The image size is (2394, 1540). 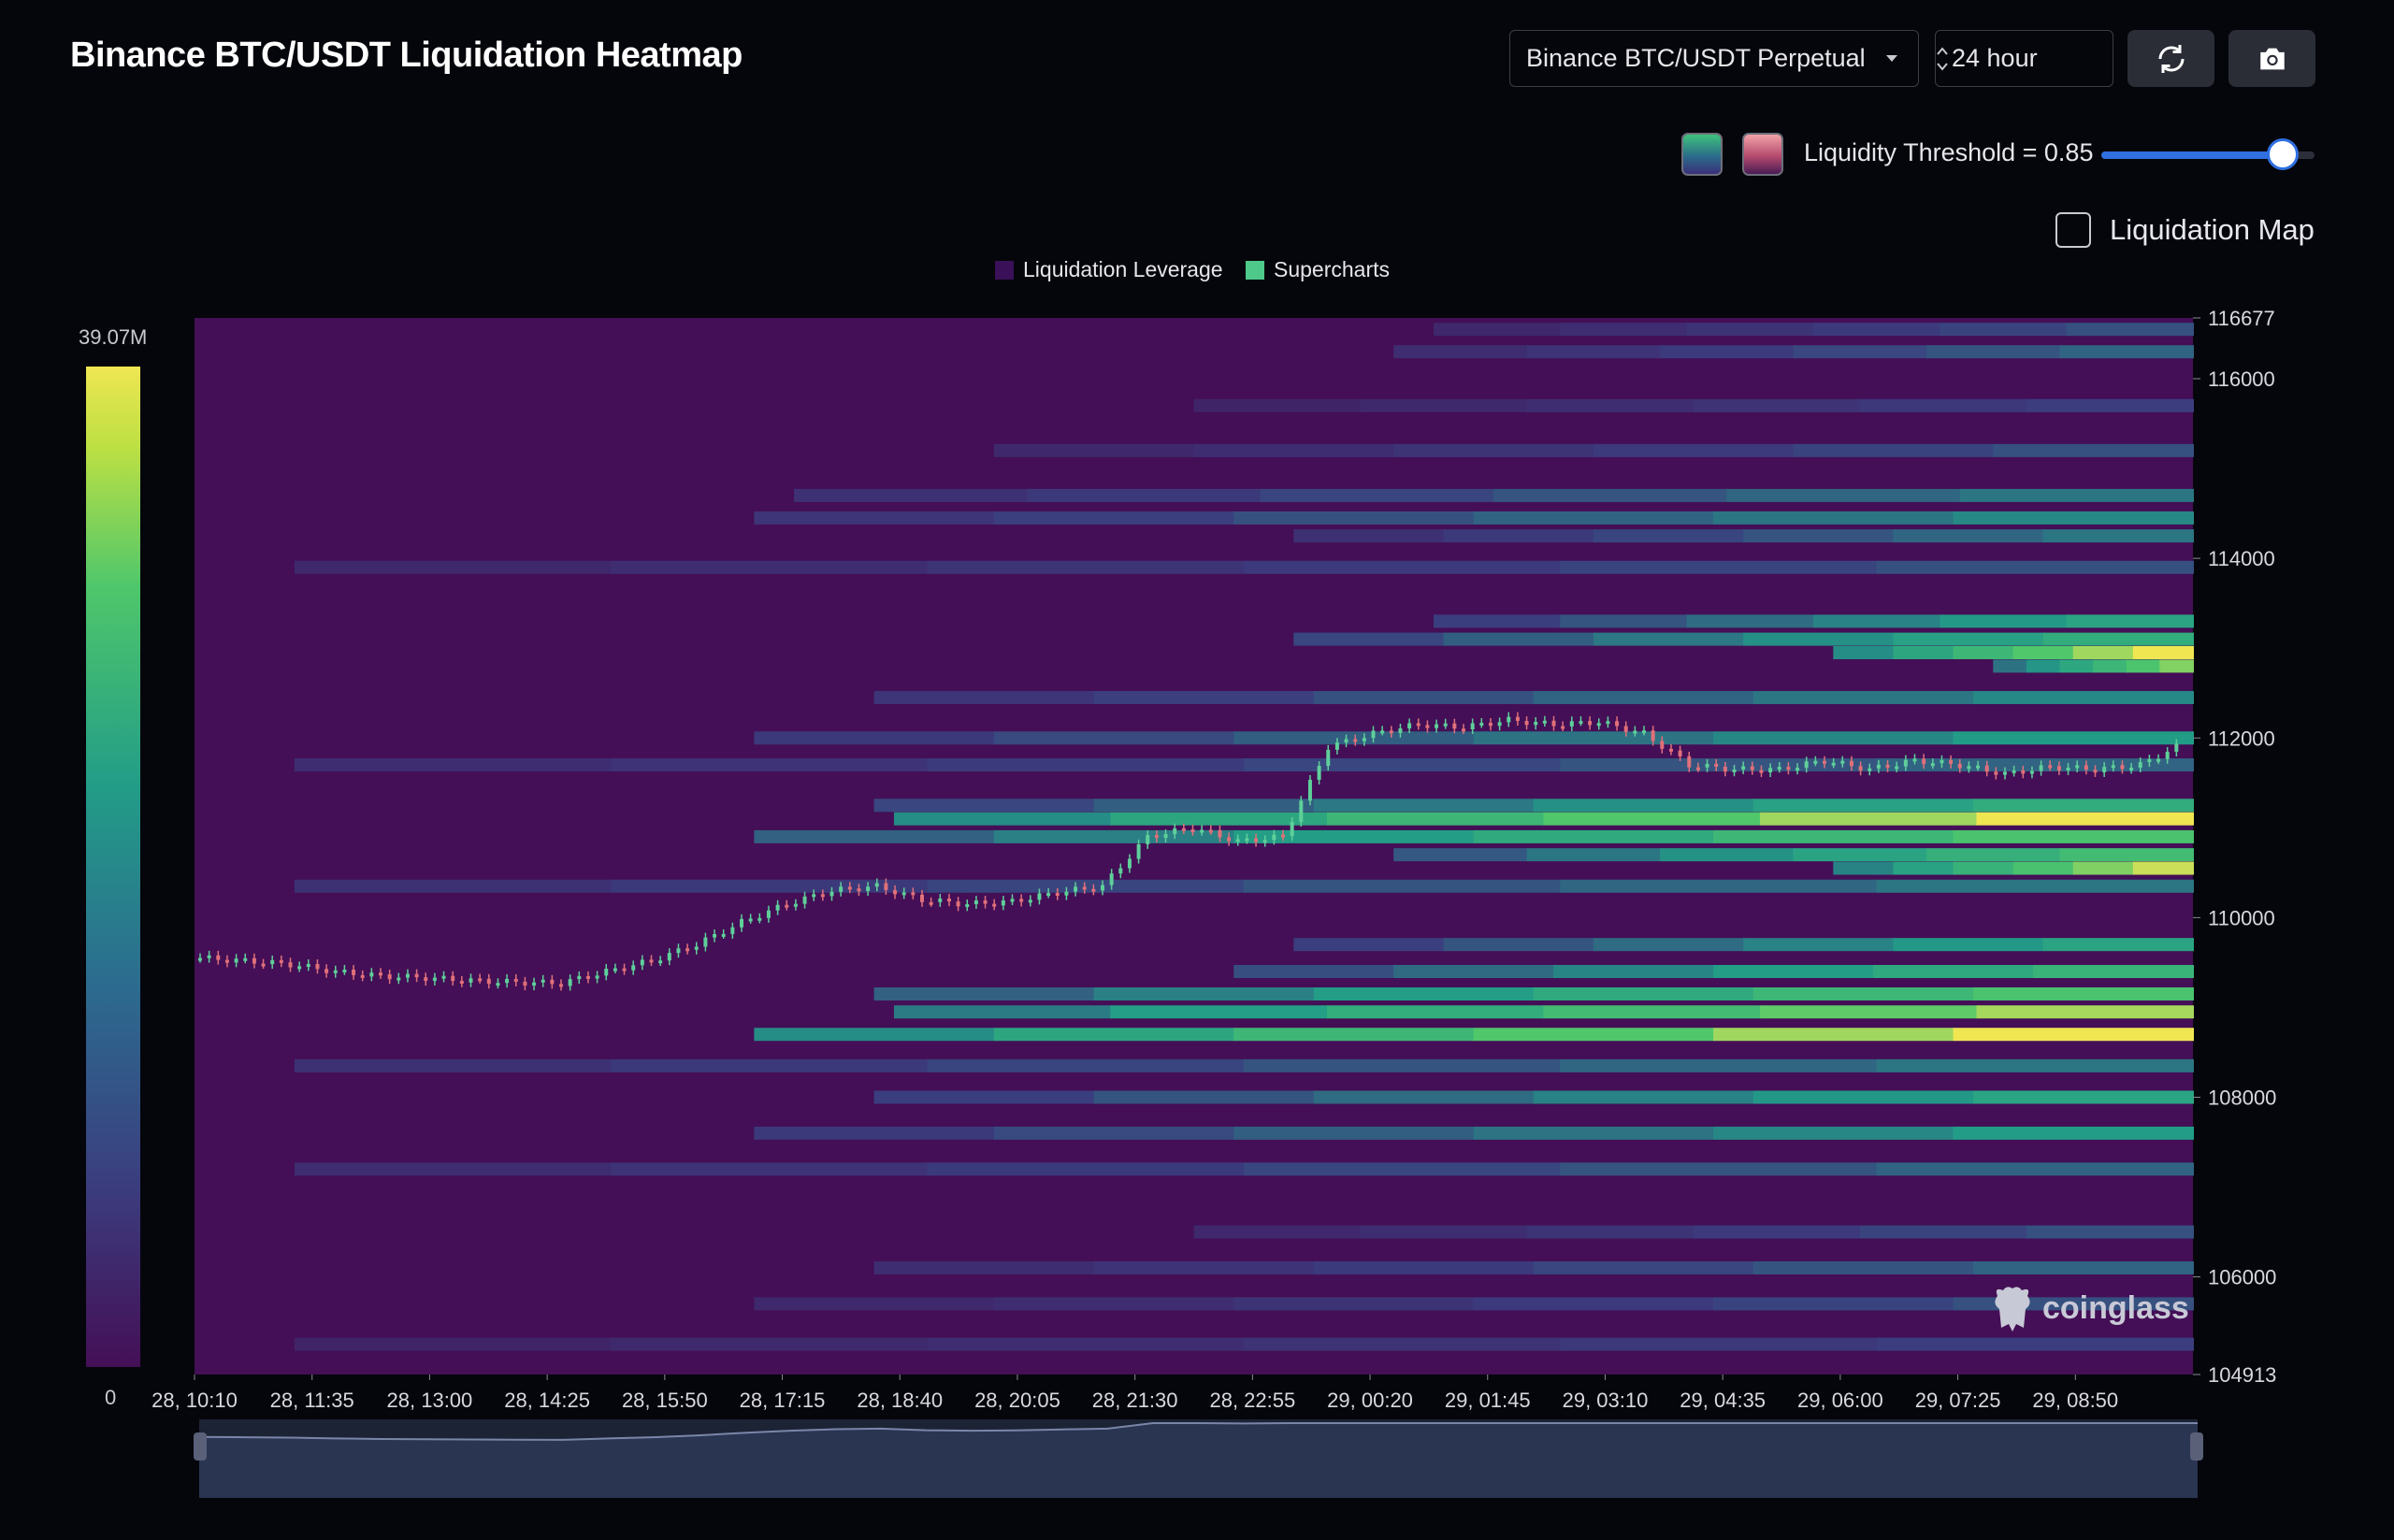 I want to click on legend-item-liquidation-leverage: Liquidation Leverage, so click(x=1109, y=269).